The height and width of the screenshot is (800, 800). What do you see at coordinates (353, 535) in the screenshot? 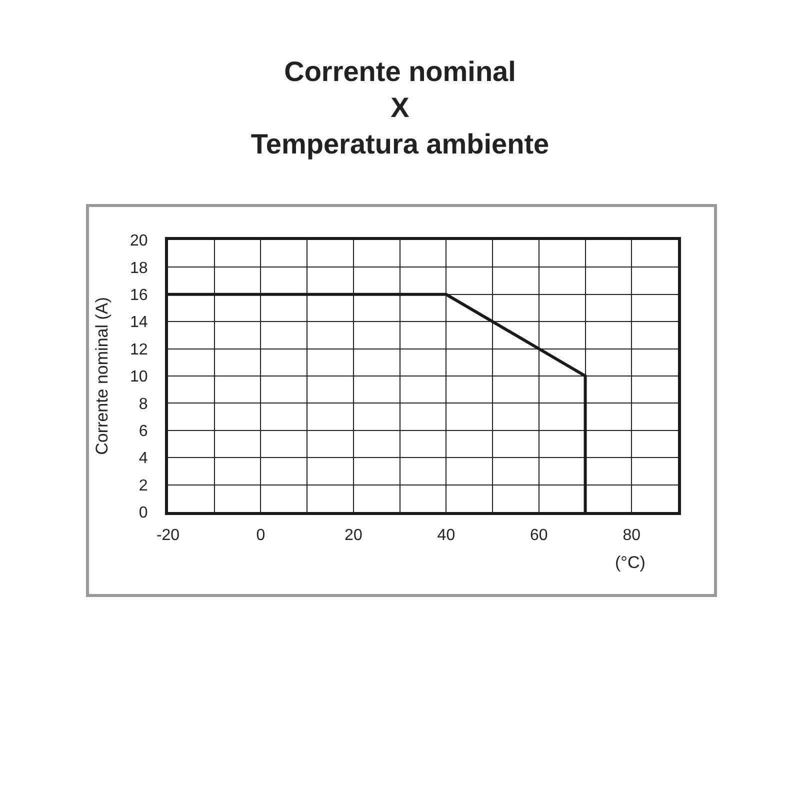
I see `x-tick-label: 20` at bounding box center [353, 535].